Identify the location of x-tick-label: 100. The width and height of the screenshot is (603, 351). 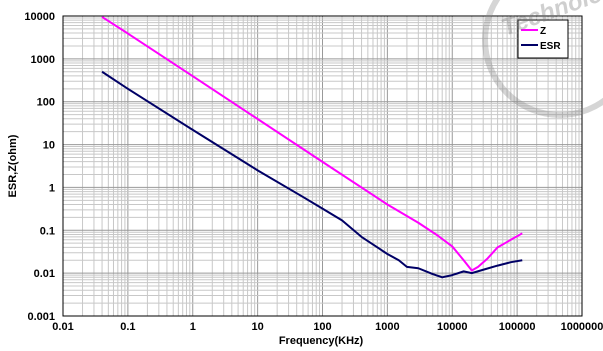
(322, 327).